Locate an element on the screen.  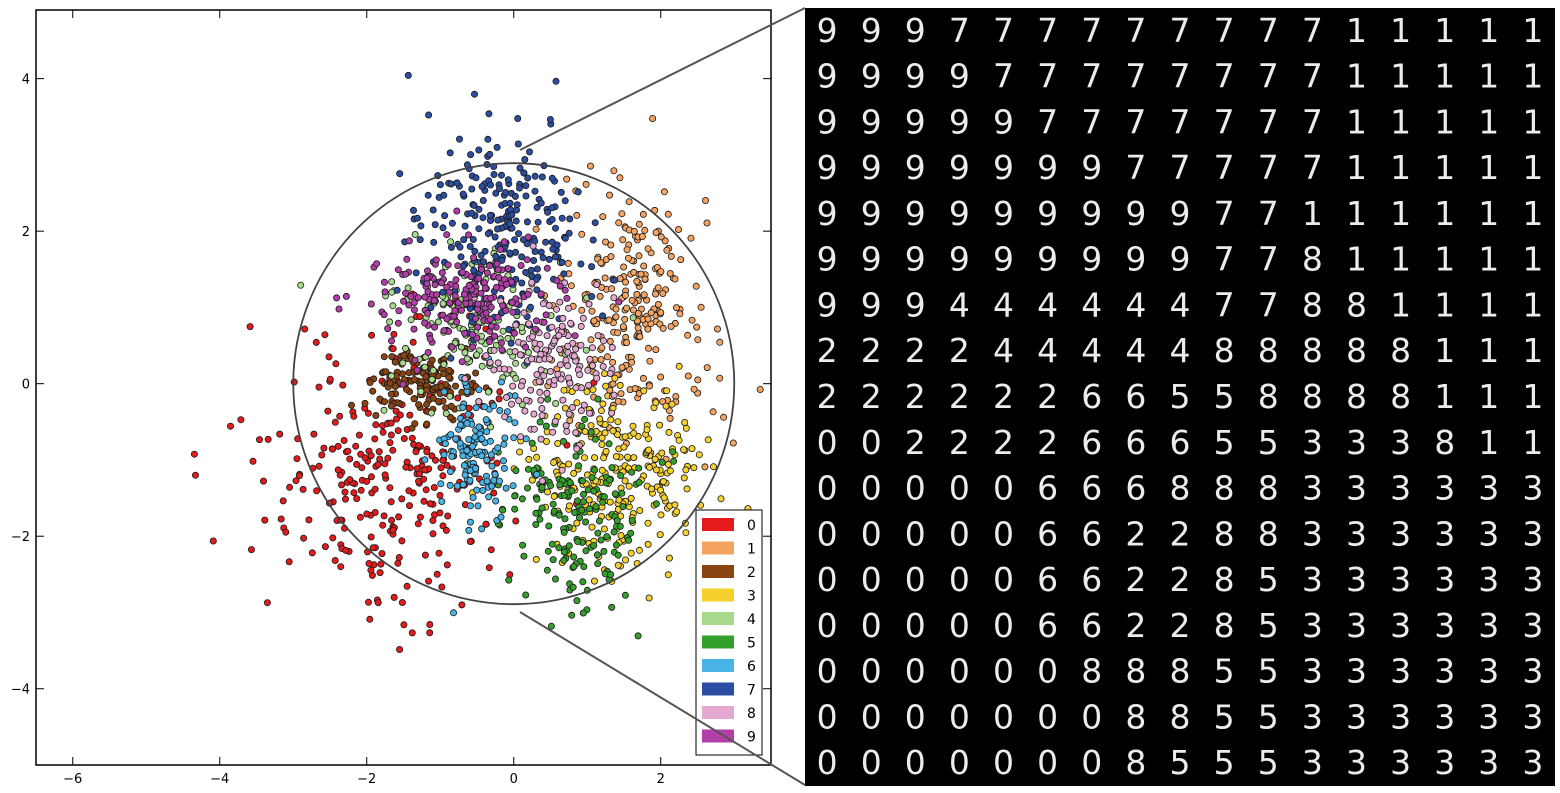
digit-cell: 0 is located at coordinates (827, 533).